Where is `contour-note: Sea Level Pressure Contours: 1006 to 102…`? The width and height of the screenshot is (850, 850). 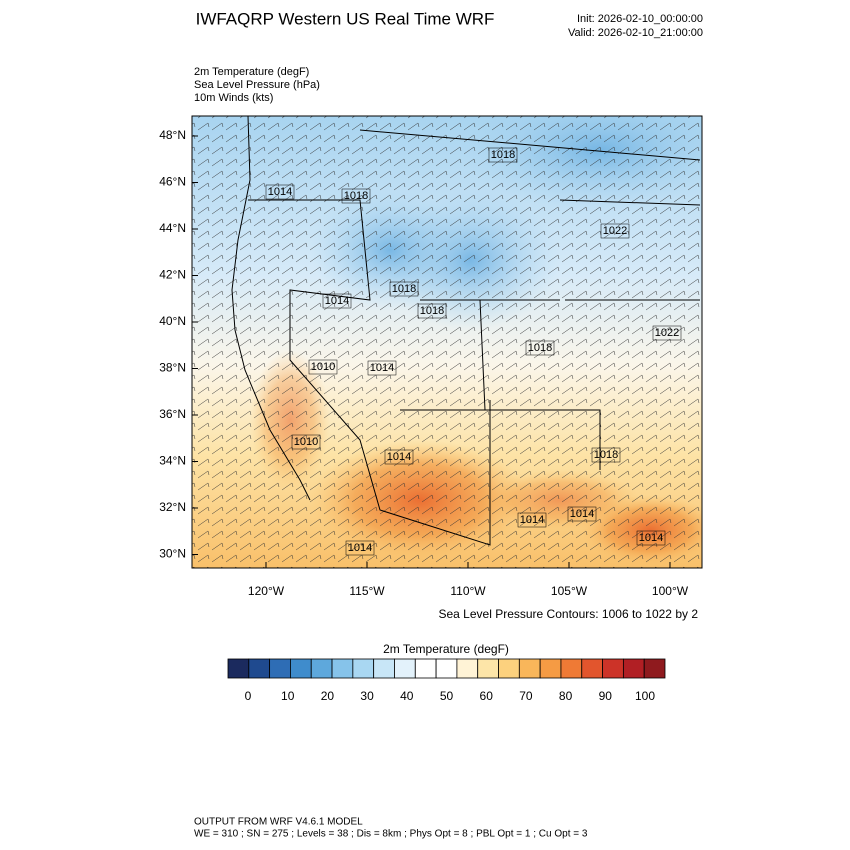 contour-note: Sea Level Pressure Contours: 1006 to 102… is located at coordinates (569, 614).